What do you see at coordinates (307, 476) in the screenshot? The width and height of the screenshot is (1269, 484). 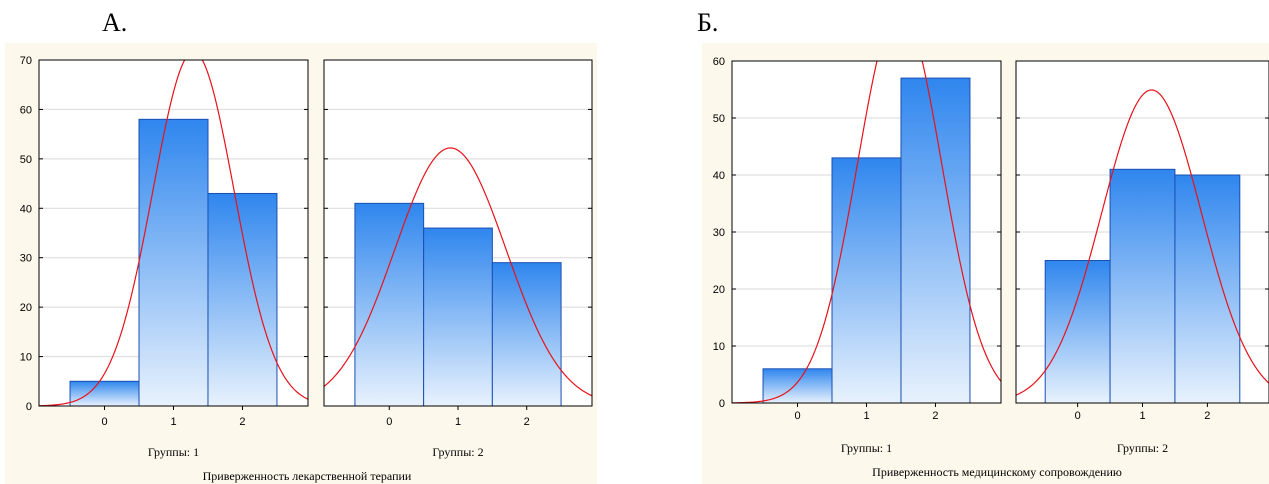 I see `x-axis-label: Приверженность лекарственной терапии` at bounding box center [307, 476].